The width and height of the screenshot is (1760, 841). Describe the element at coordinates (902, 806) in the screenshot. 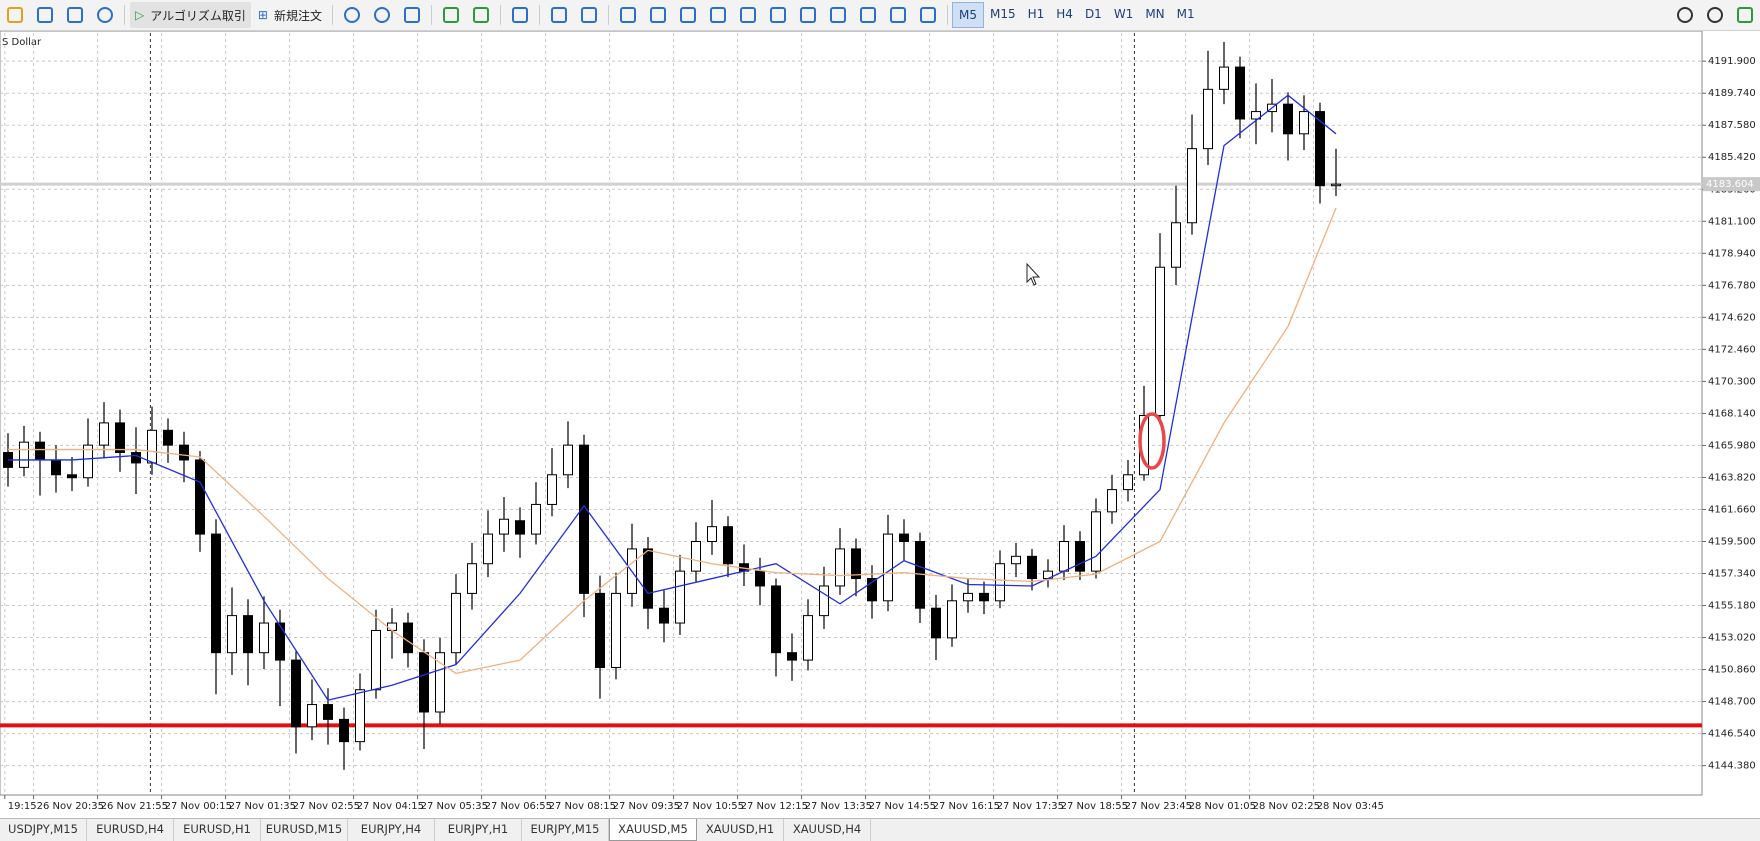

I see `x-tick-label: 27 Nov 14:55` at that location.